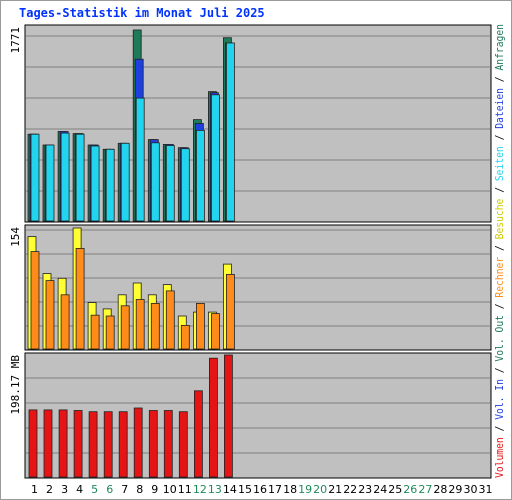 This screenshot has width=512, height=500. What do you see at coordinates (499, 108) in the screenshot?
I see `legend-entry-dateien: Dateien` at bounding box center [499, 108].